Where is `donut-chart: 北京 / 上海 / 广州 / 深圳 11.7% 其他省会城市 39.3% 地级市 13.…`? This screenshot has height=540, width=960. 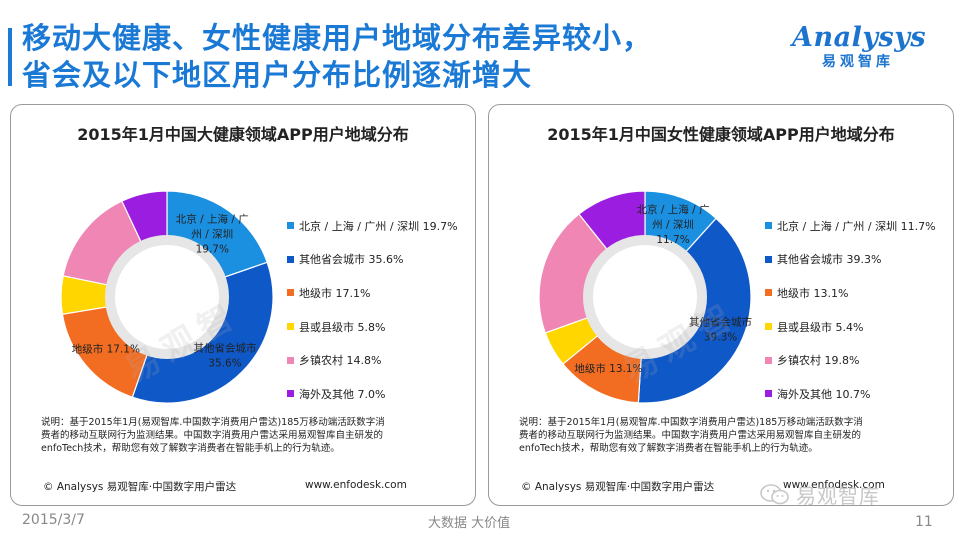
donut-chart: 北京 / 上海 / 广州 / 深圳 11.7% 其他省会城市 39.3% 地级市 13.… is located at coordinates (645, 297).